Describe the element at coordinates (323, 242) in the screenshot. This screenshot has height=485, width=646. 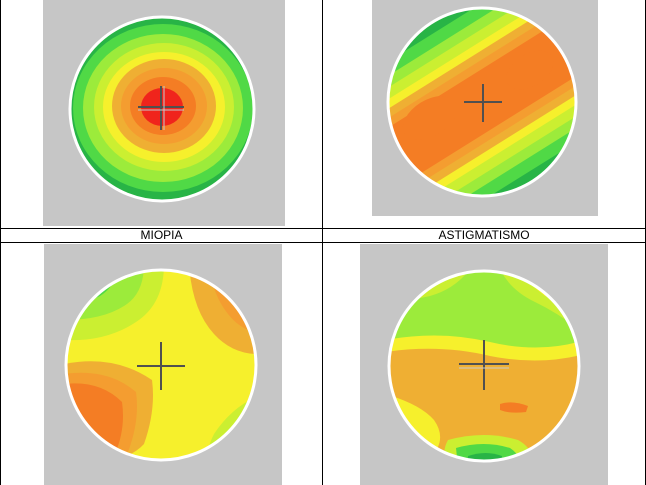
I see `table-divider-caption-bottom` at that location.